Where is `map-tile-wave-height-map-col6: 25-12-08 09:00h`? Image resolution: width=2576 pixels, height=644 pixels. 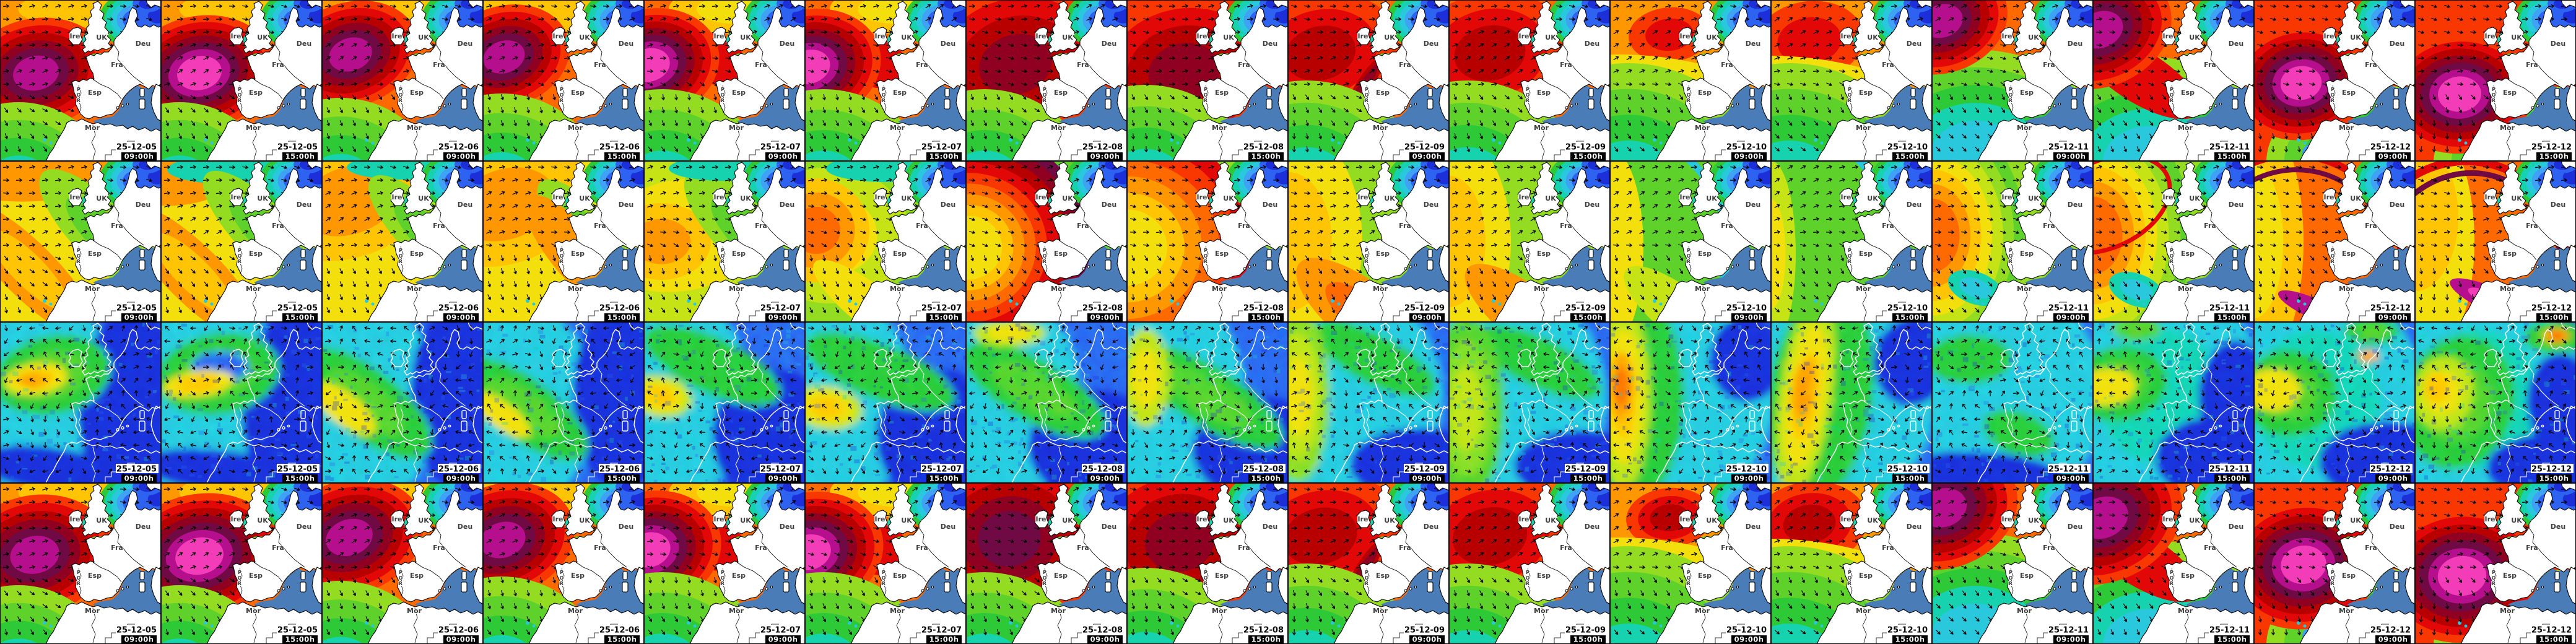
map-tile-wave-height-map-col6: 25-12-08 09:00h is located at coordinates (1046, 80).